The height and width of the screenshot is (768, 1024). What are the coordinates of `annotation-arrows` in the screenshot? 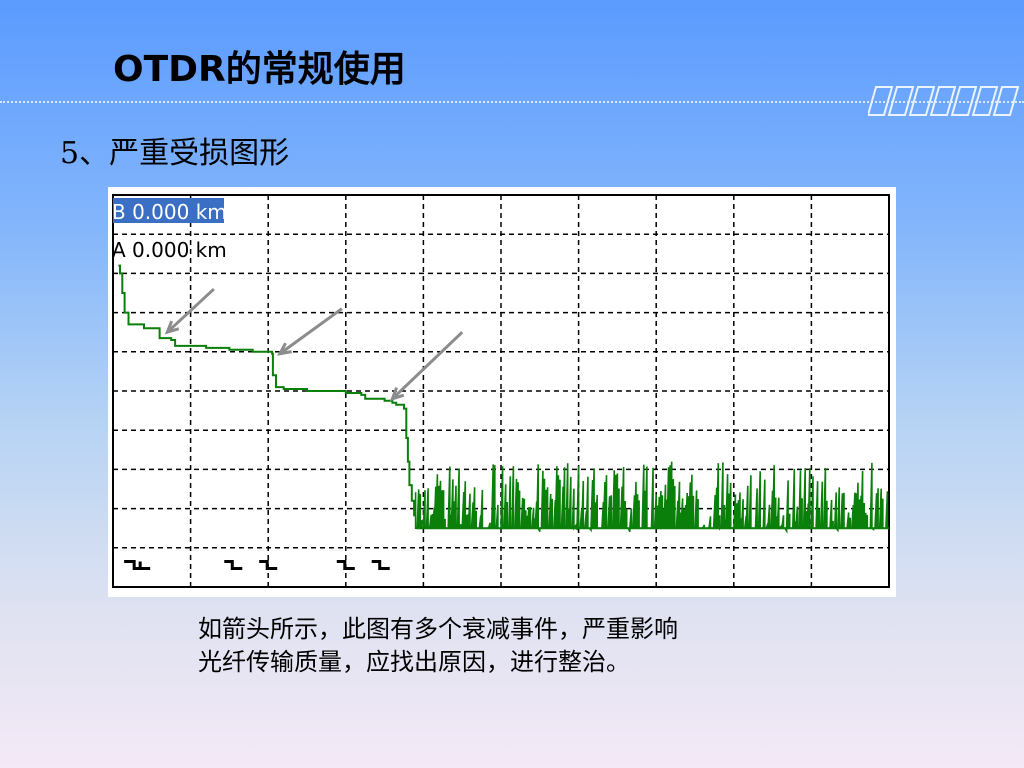 It's located at (314, 344).